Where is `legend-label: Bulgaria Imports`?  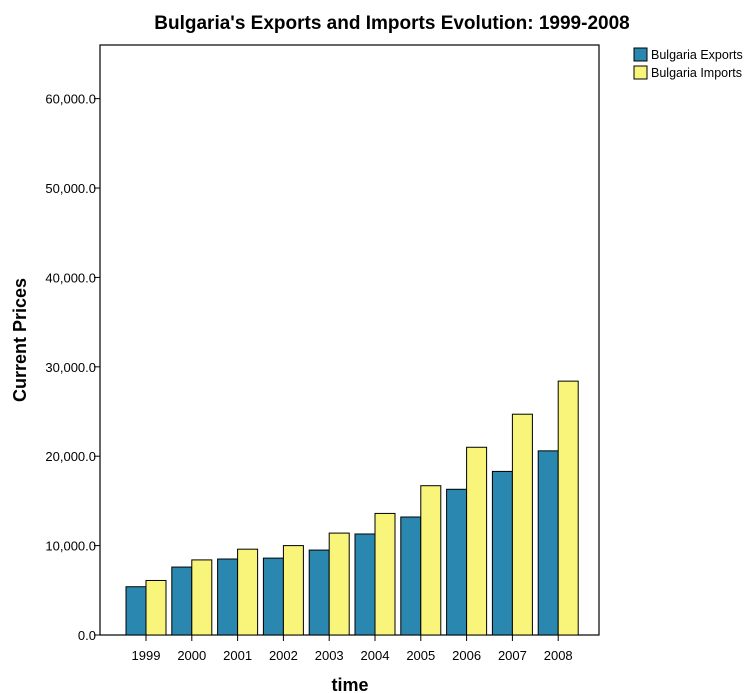
legend-label: Bulgaria Imports is located at coordinates (696, 73).